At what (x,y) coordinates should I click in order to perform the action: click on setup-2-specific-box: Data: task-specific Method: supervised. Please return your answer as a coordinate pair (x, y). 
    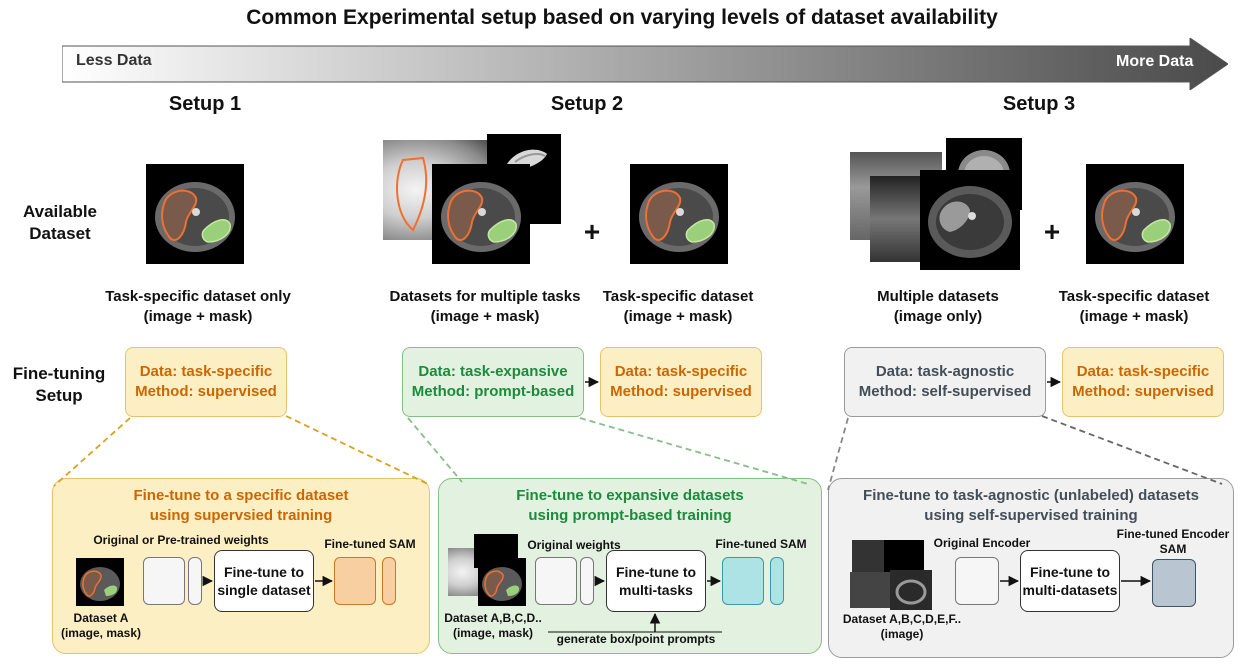
    Looking at the image, I should click on (681, 382).